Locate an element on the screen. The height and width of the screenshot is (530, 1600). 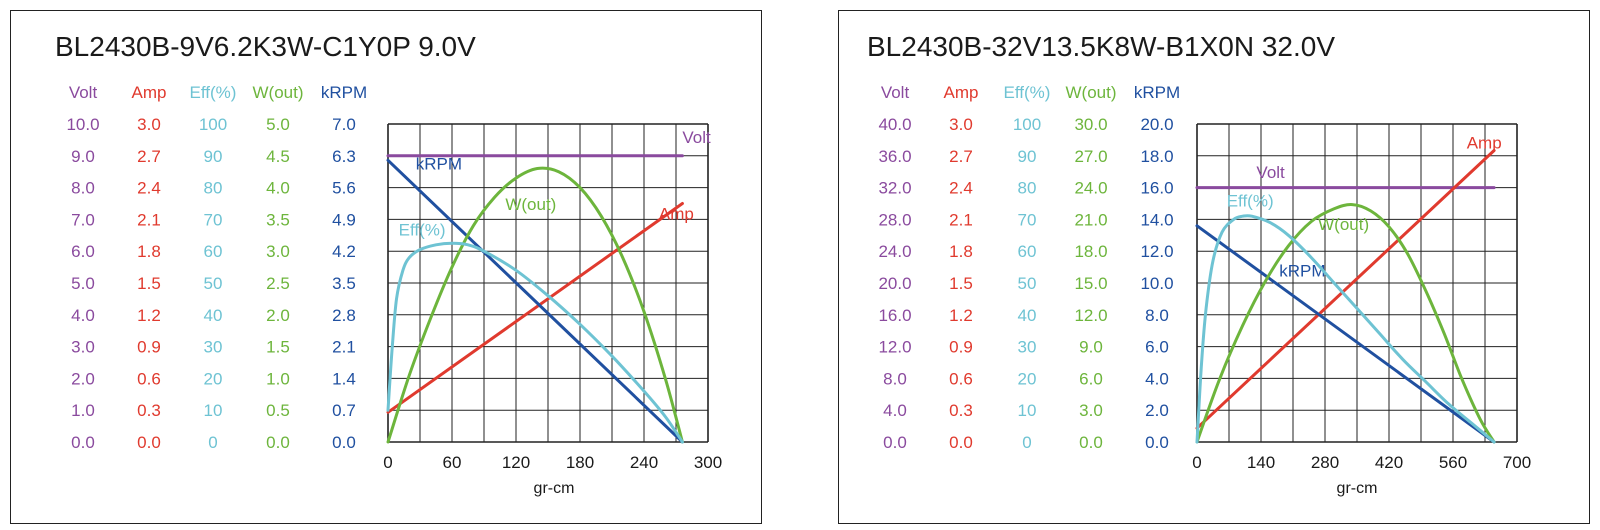
tick-label-wout: 5.0 is located at coordinates (278, 124).